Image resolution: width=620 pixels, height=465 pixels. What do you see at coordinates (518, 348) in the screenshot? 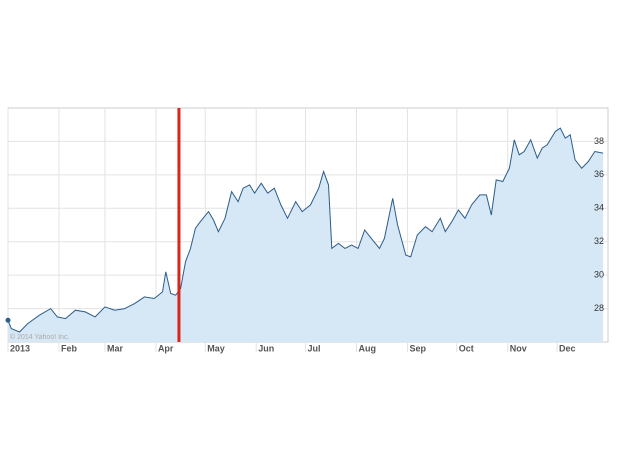
I see `x-tick-label: Nov` at bounding box center [518, 348].